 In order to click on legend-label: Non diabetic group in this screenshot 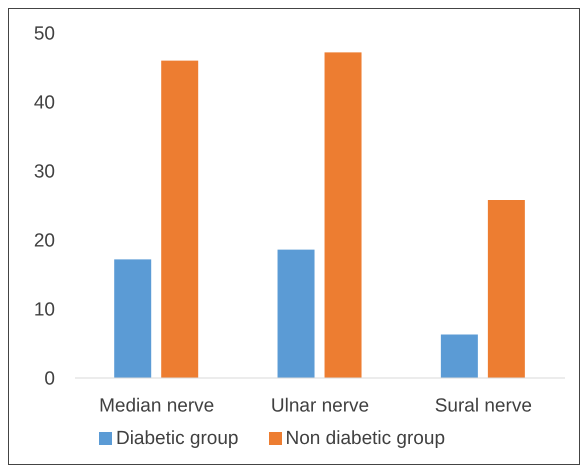, I will do `click(366, 438)`.